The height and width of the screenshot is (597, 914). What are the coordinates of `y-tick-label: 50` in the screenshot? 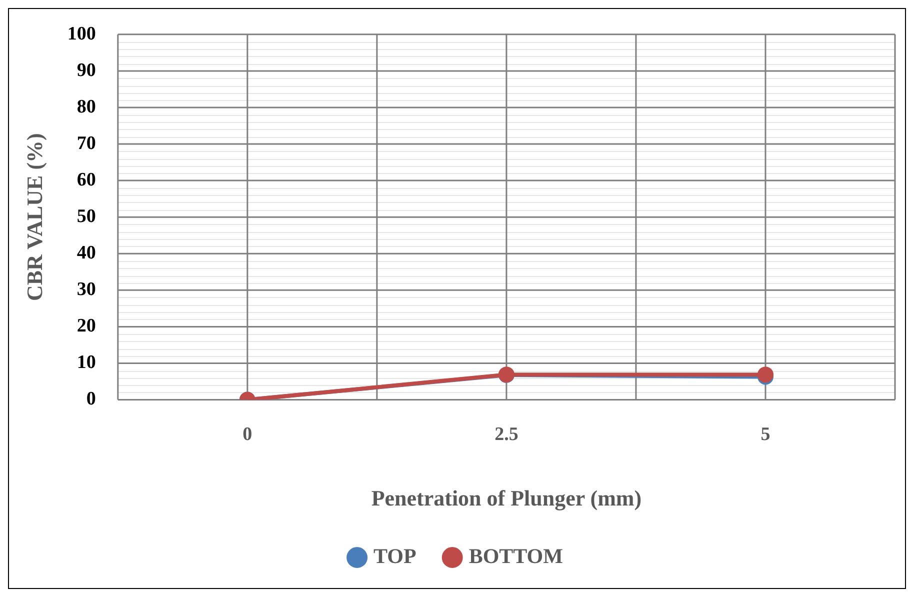 It's located at (86, 217).